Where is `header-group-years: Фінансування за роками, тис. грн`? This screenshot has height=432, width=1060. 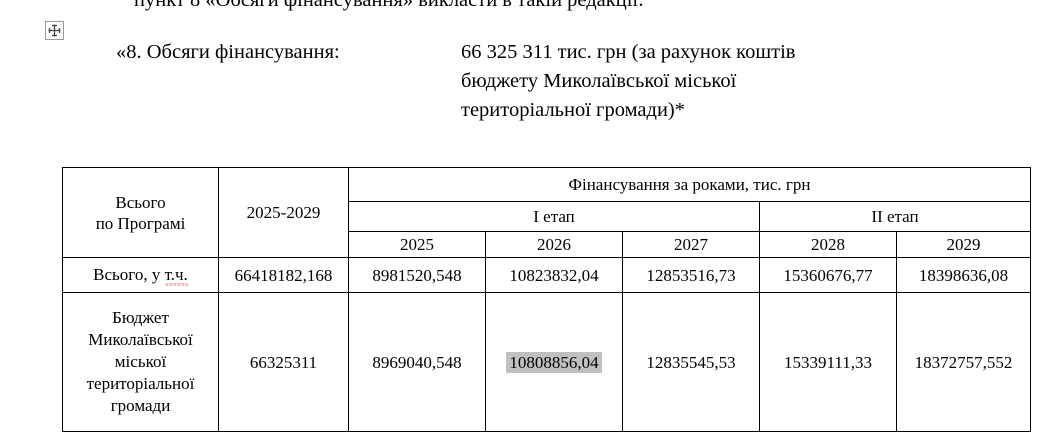
header-group-years: Фінансування за роками, тис. грн is located at coordinates (689, 184).